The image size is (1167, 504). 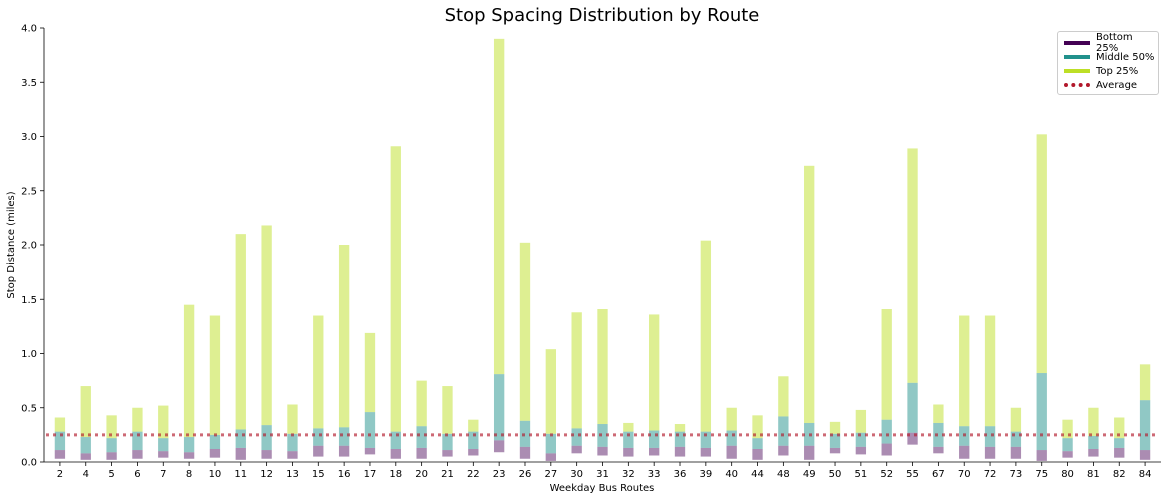 I want to click on y-axis-label: Stop Distance (miles), so click(x=11, y=244).